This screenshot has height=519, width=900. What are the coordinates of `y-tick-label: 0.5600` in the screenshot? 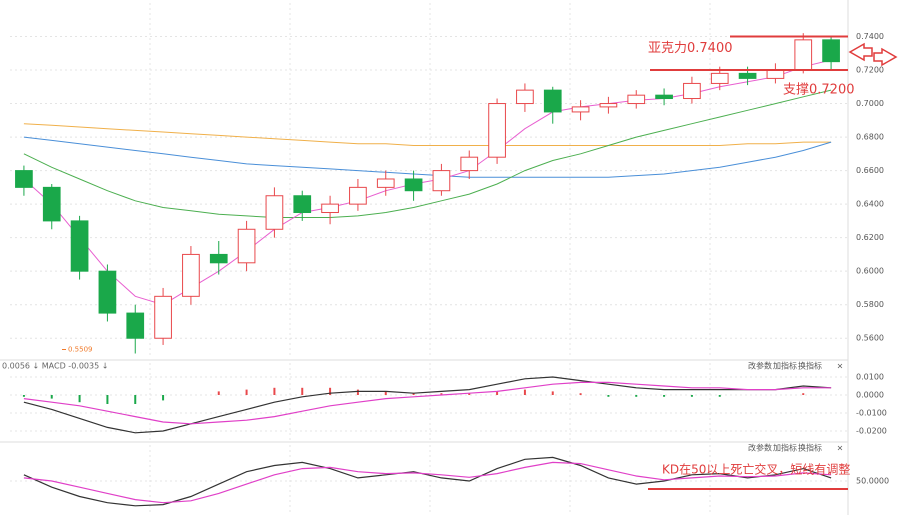 It's located at (870, 338).